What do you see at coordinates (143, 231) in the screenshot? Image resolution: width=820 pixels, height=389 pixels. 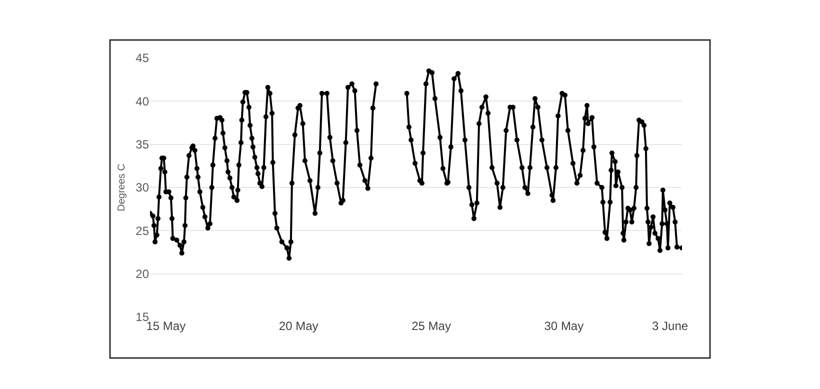 I see `y-tick-label: 25` at bounding box center [143, 231].